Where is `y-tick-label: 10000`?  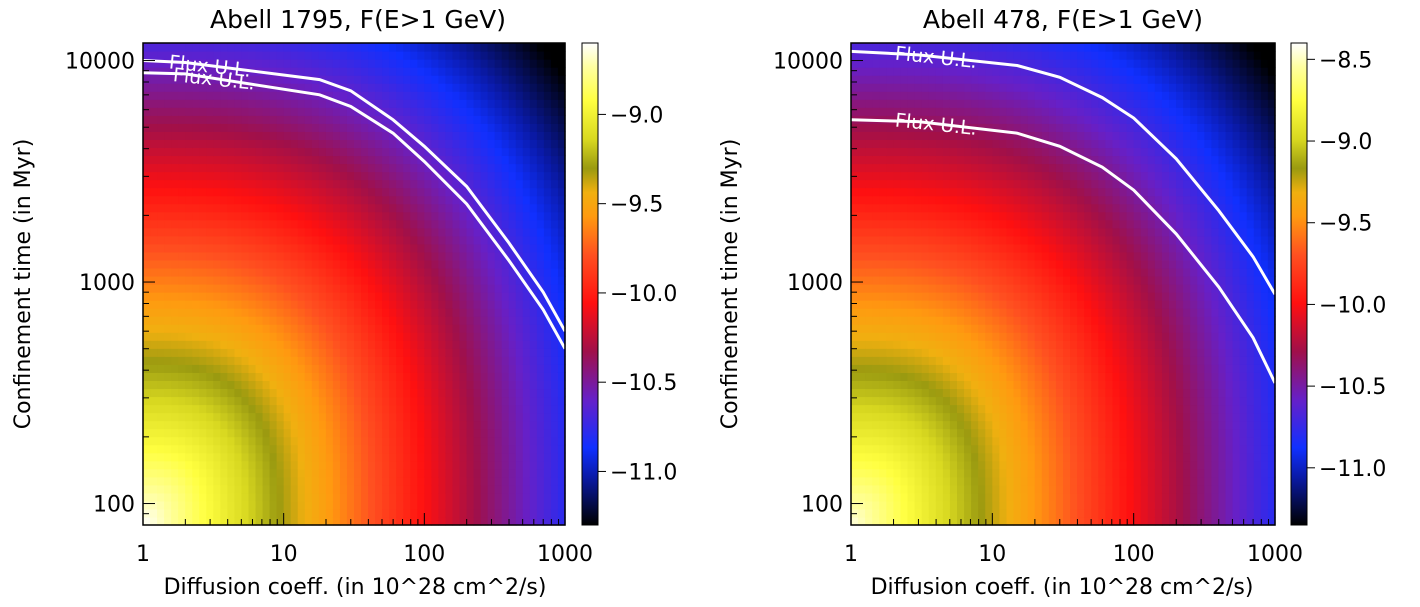
y-tick-label: 10000 is located at coordinates (100, 62).